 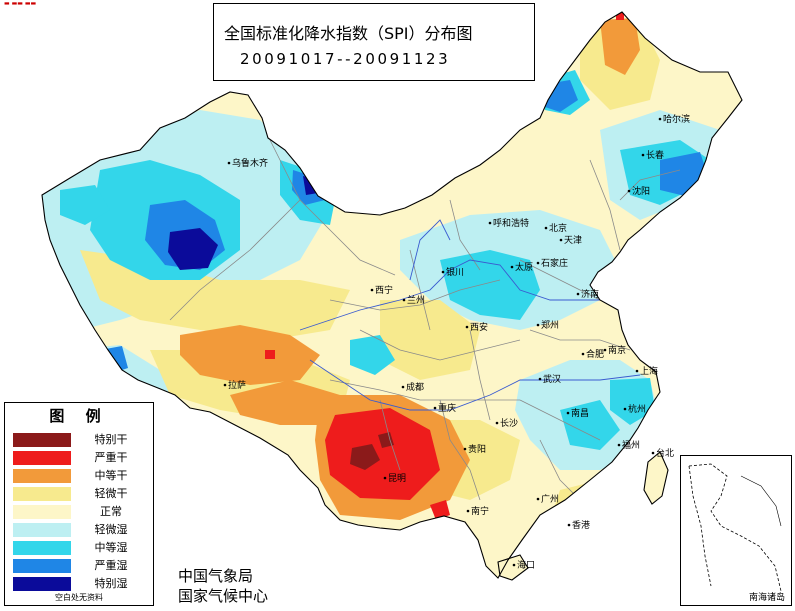 What do you see at coordinates (111, 529) in the screenshot?
I see `legend-label: 轻微湿` at bounding box center [111, 529].